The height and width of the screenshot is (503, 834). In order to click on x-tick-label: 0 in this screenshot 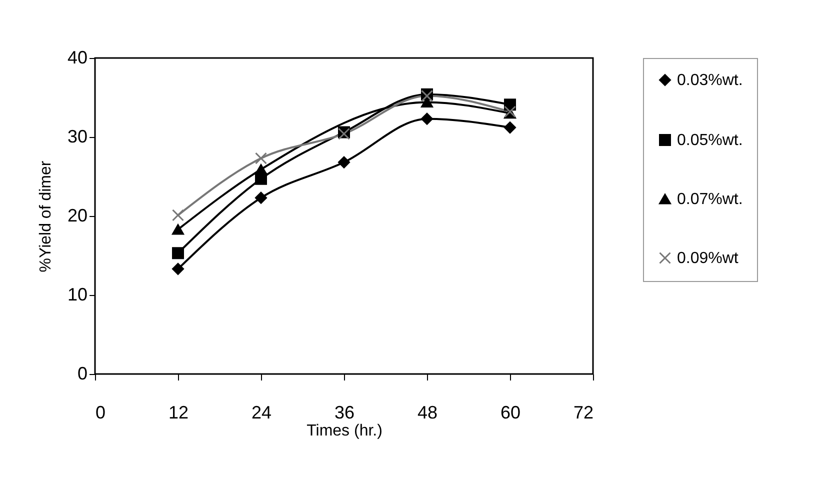, I will do `click(101, 412)`.